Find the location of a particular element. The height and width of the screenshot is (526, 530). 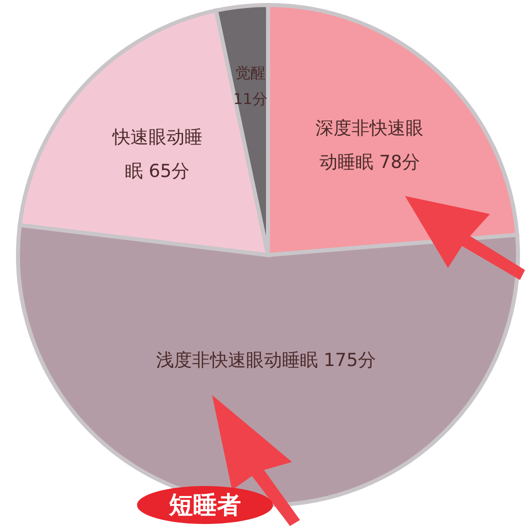

slice-label: 浅度非快速眼动睡眠 175分 is located at coordinates (266, 359).